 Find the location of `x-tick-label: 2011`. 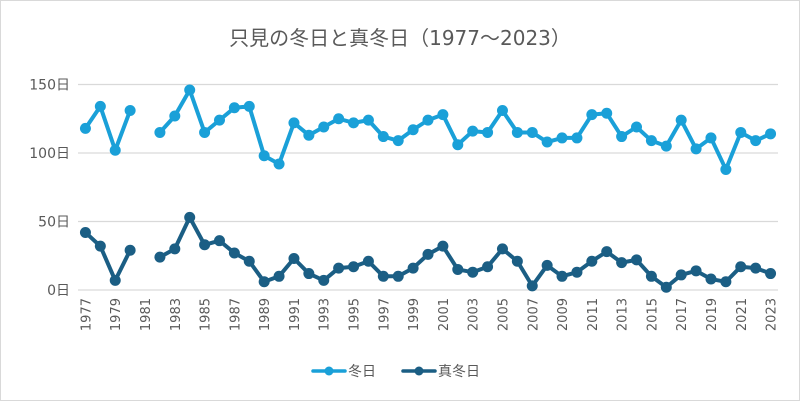

x-tick-label: 2011 is located at coordinates (593, 314).